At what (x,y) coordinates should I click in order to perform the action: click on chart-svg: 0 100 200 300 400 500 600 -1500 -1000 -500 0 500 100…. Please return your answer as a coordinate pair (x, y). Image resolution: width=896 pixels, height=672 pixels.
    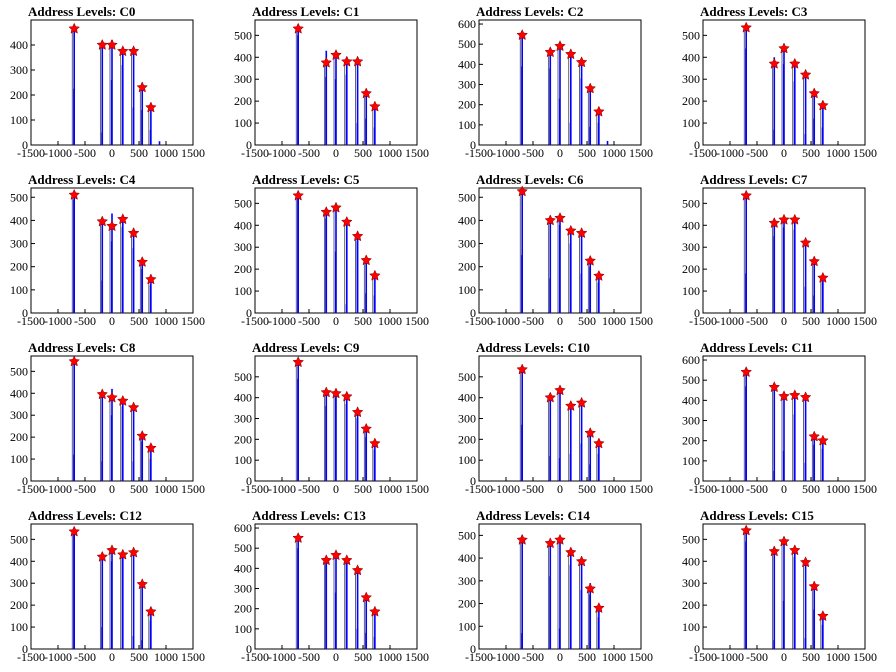
    Looking at the image, I should click on (331, 592).